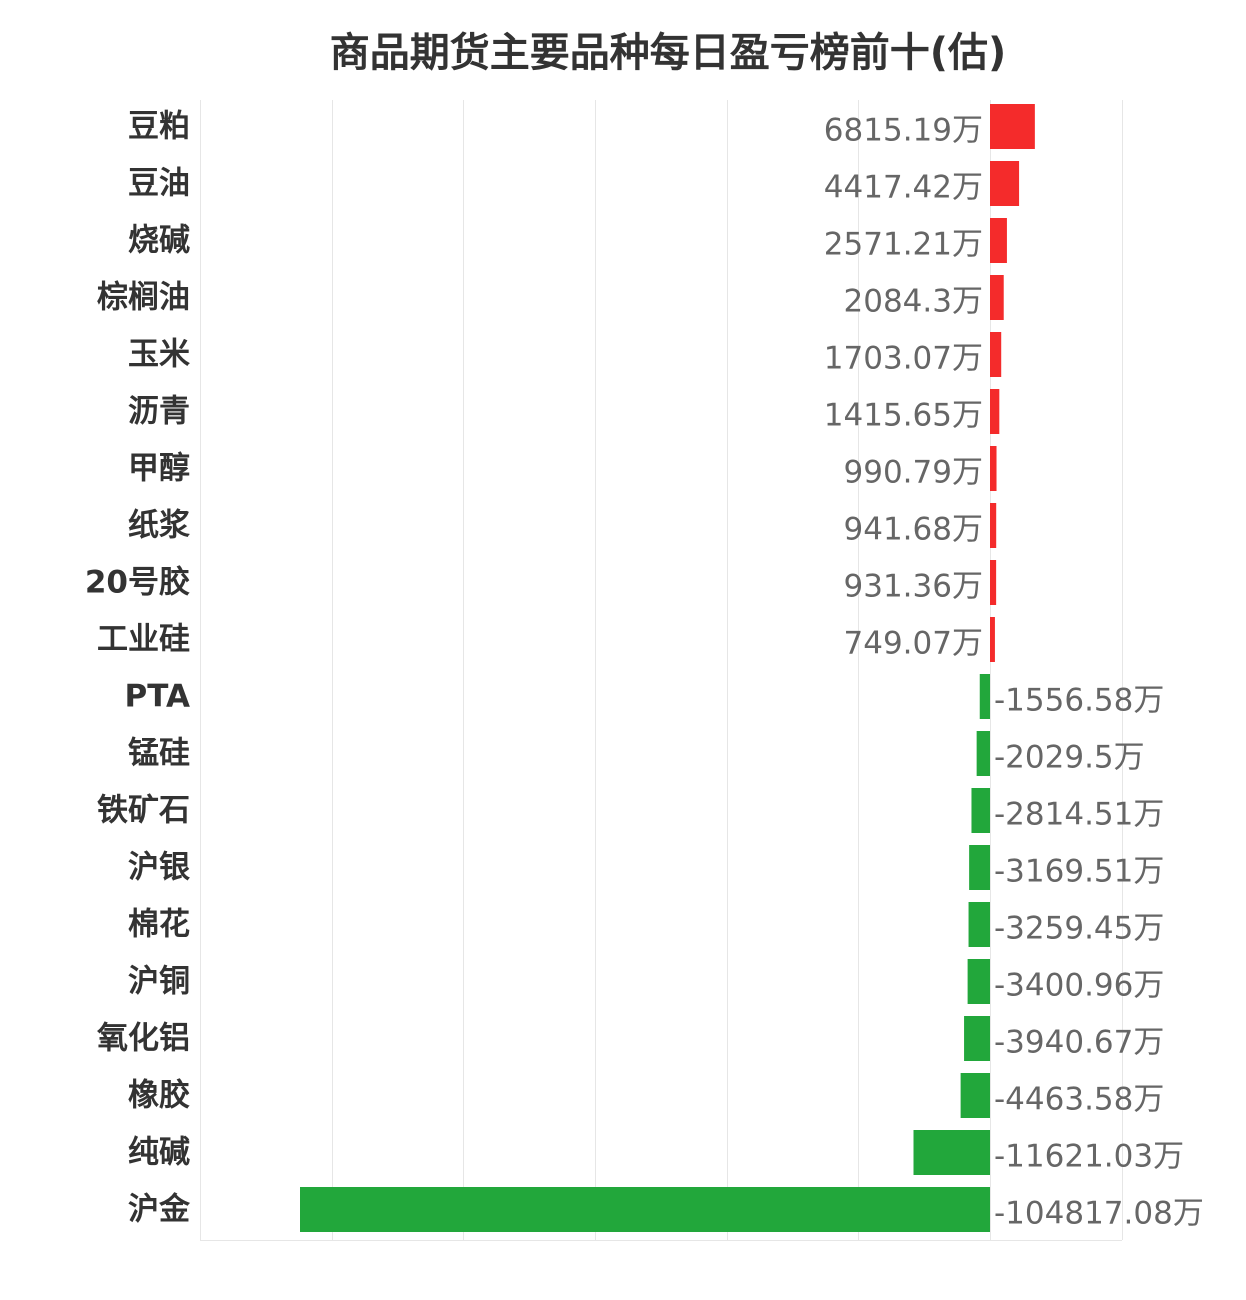 This screenshot has width=1246, height=1300. Describe the element at coordinates (913, 302) in the screenshot. I see `value-label-3: 2084.3万` at that location.